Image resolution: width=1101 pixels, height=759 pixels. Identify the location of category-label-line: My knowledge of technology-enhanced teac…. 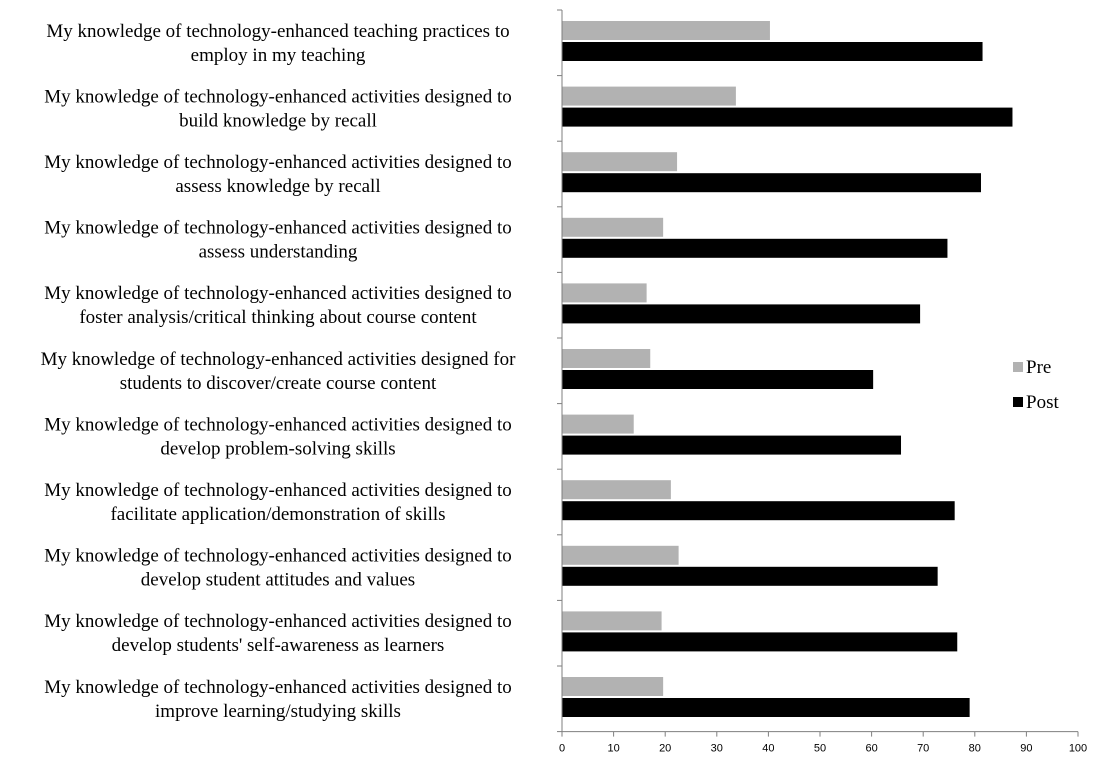
(277, 31).